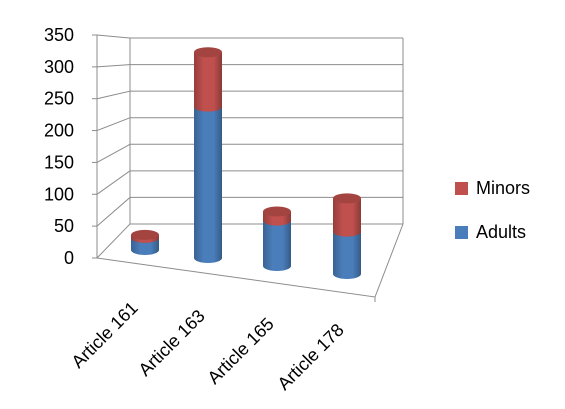  What do you see at coordinates (59, 194) in the screenshot?
I see `y-tick-label: 100` at bounding box center [59, 194].